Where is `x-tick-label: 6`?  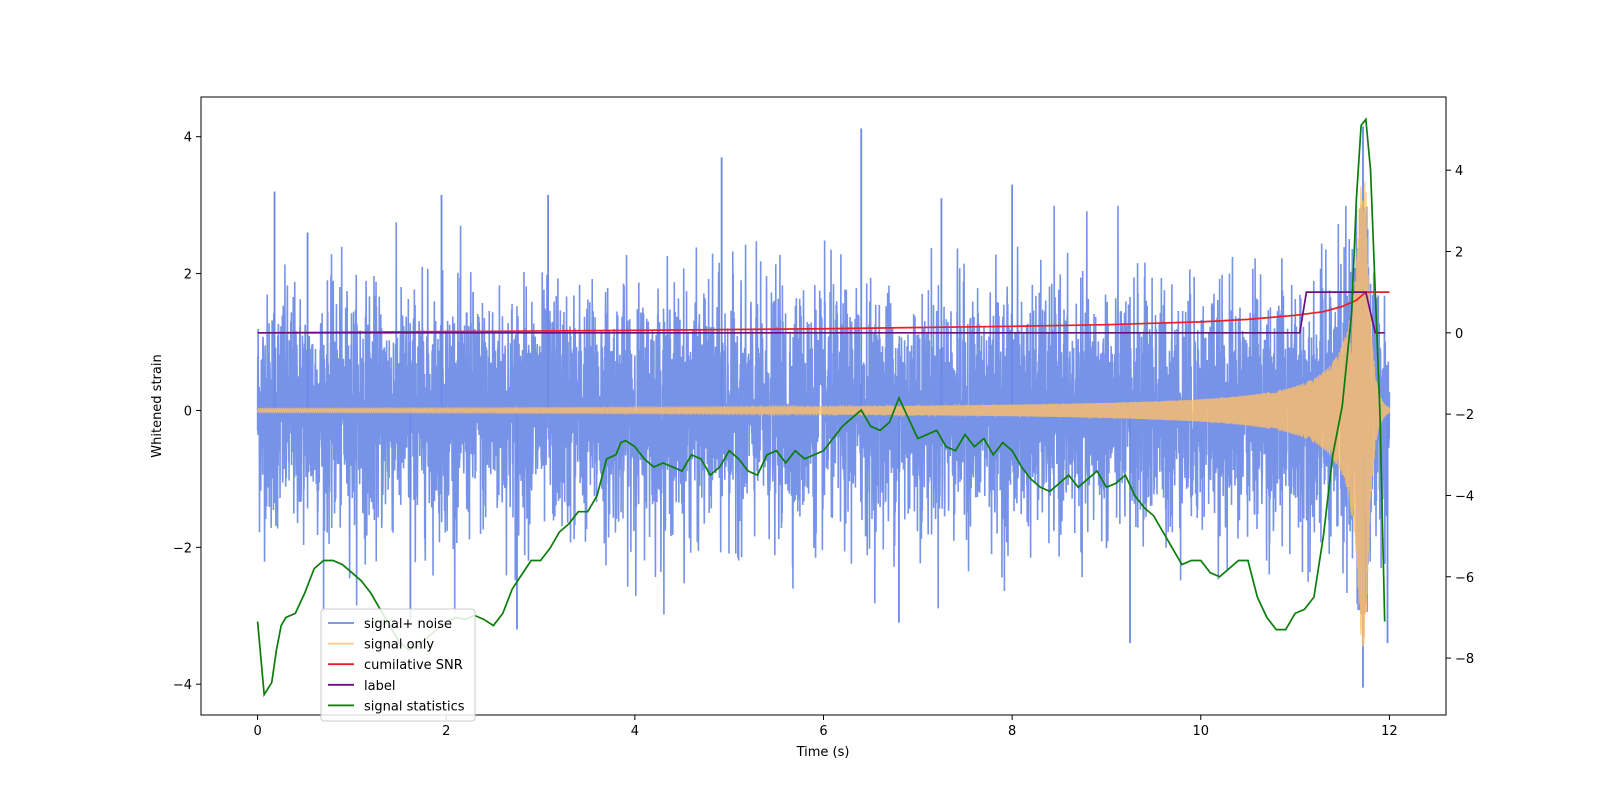
x-tick-label: 6 is located at coordinates (823, 731).